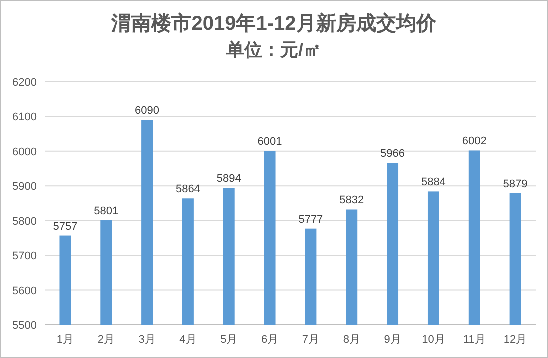 This screenshot has height=358, width=548. I want to click on data-label: 5757, so click(65, 226).